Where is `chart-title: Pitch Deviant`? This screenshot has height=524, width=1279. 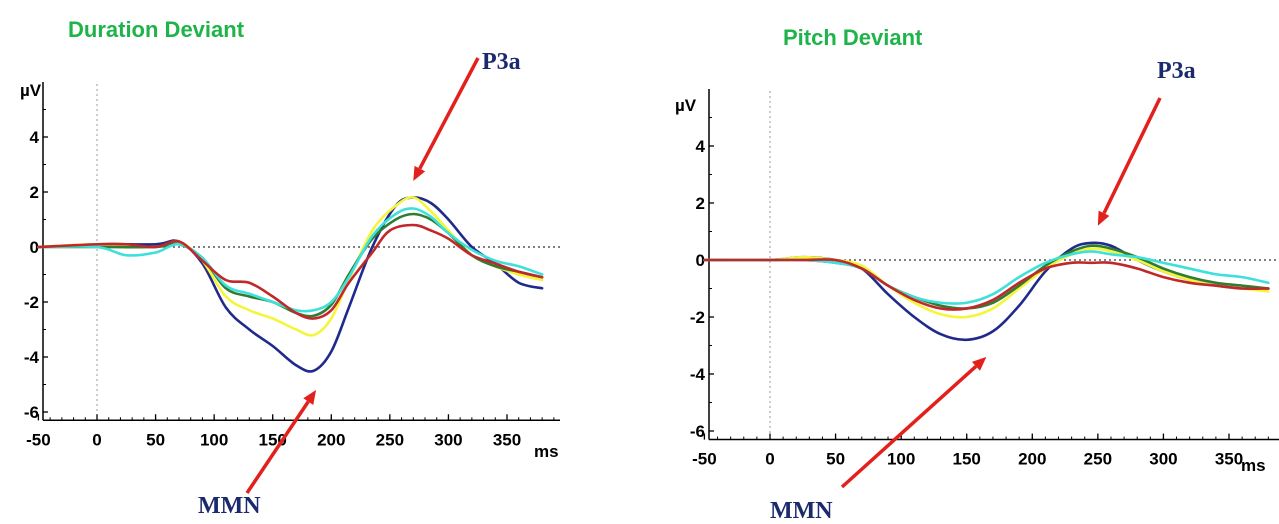 chart-title: Pitch Deviant is located at coordinates (853, 37).